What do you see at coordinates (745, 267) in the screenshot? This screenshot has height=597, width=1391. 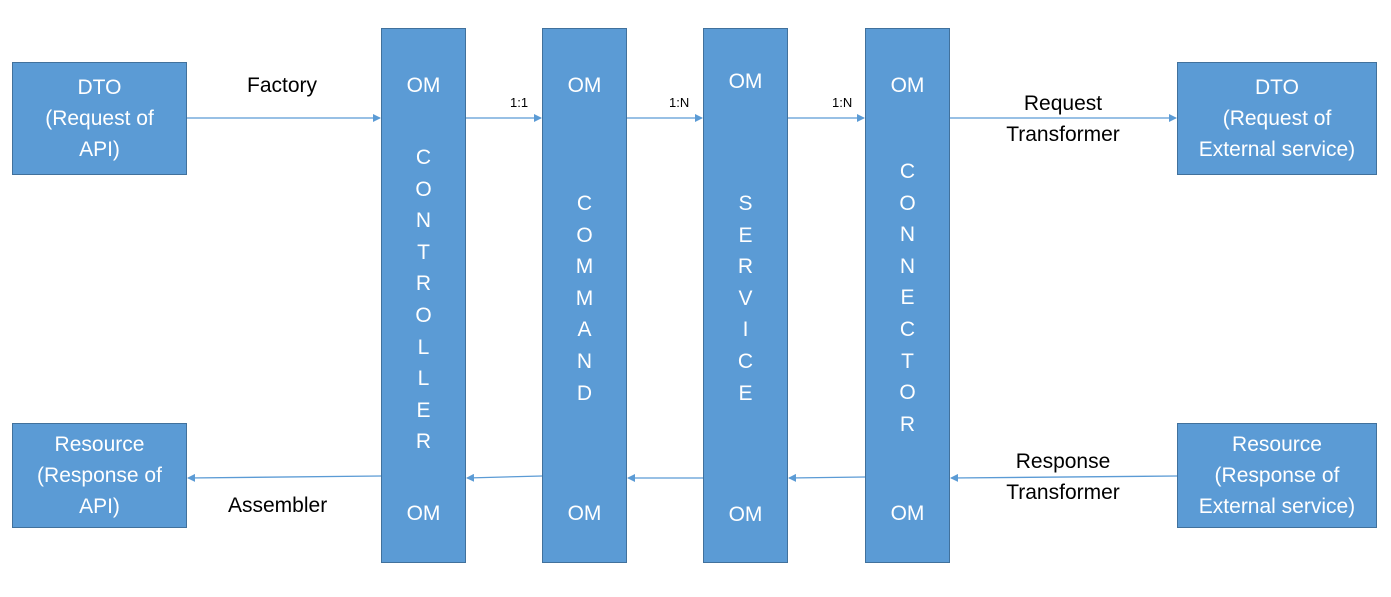 I see `service-letter: R` at bounding box center [745, 267].